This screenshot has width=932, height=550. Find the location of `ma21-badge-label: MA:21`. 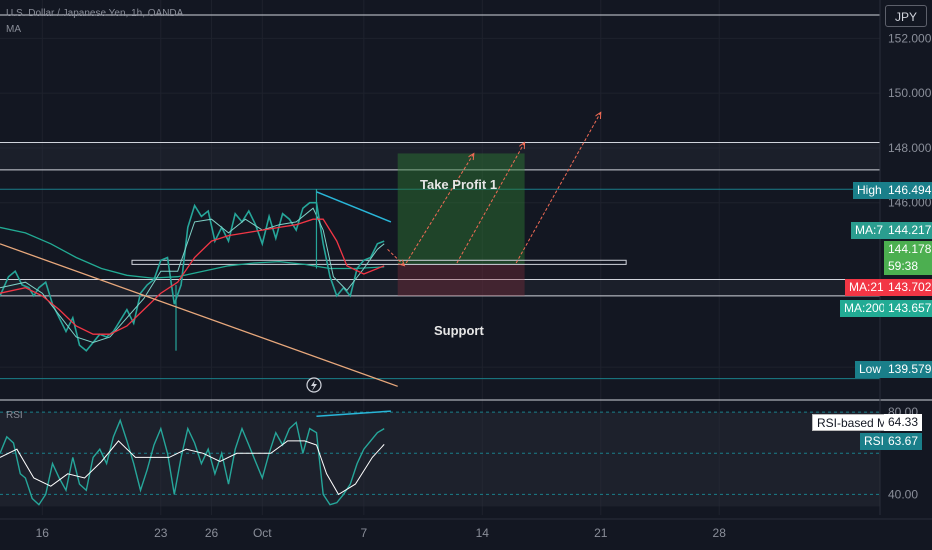

ma21-badge-label: MA:21 is located at coordinates (866, 287).